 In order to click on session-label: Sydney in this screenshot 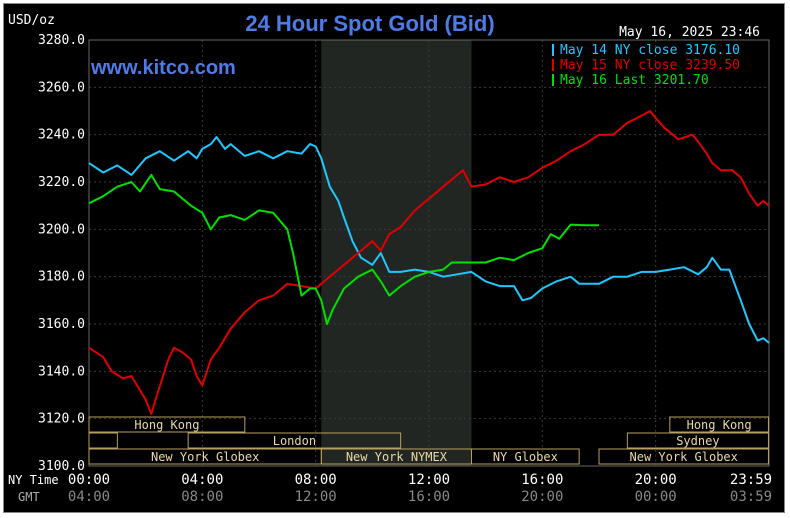, I will do `click(697, 441)`.